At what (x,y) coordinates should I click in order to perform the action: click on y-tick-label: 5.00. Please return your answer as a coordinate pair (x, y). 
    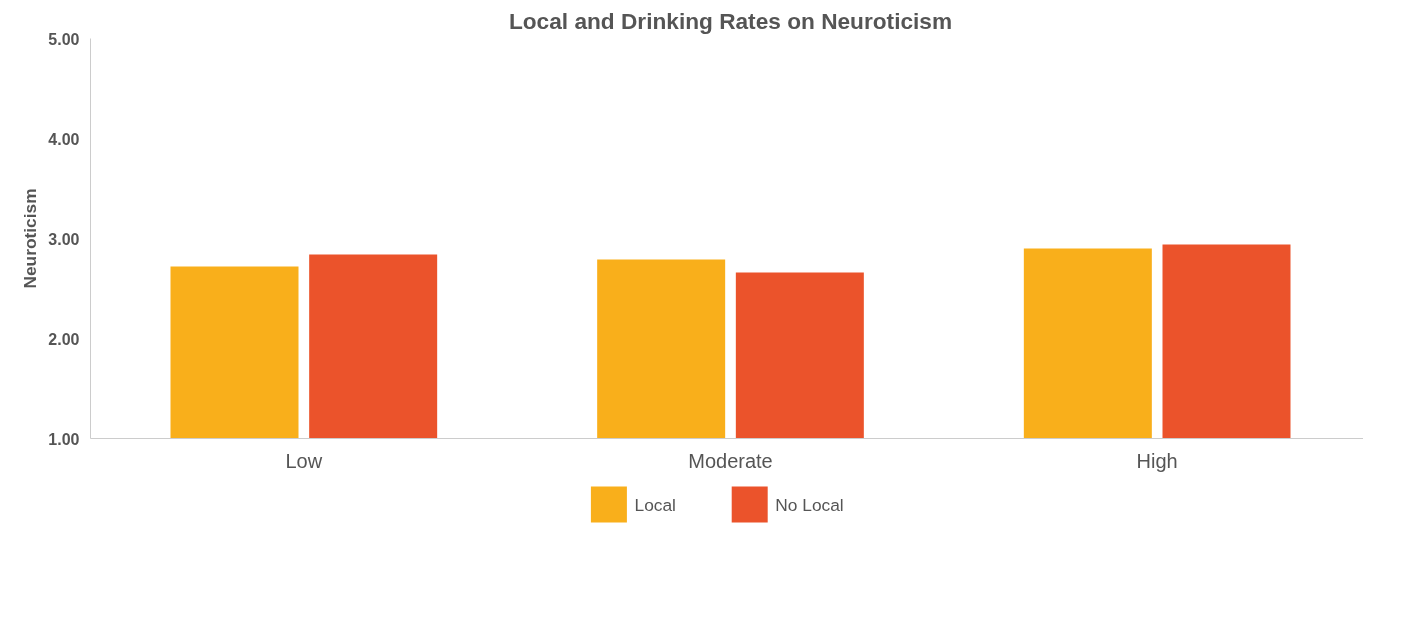
    Looking at the image, I should click on (64, 39).